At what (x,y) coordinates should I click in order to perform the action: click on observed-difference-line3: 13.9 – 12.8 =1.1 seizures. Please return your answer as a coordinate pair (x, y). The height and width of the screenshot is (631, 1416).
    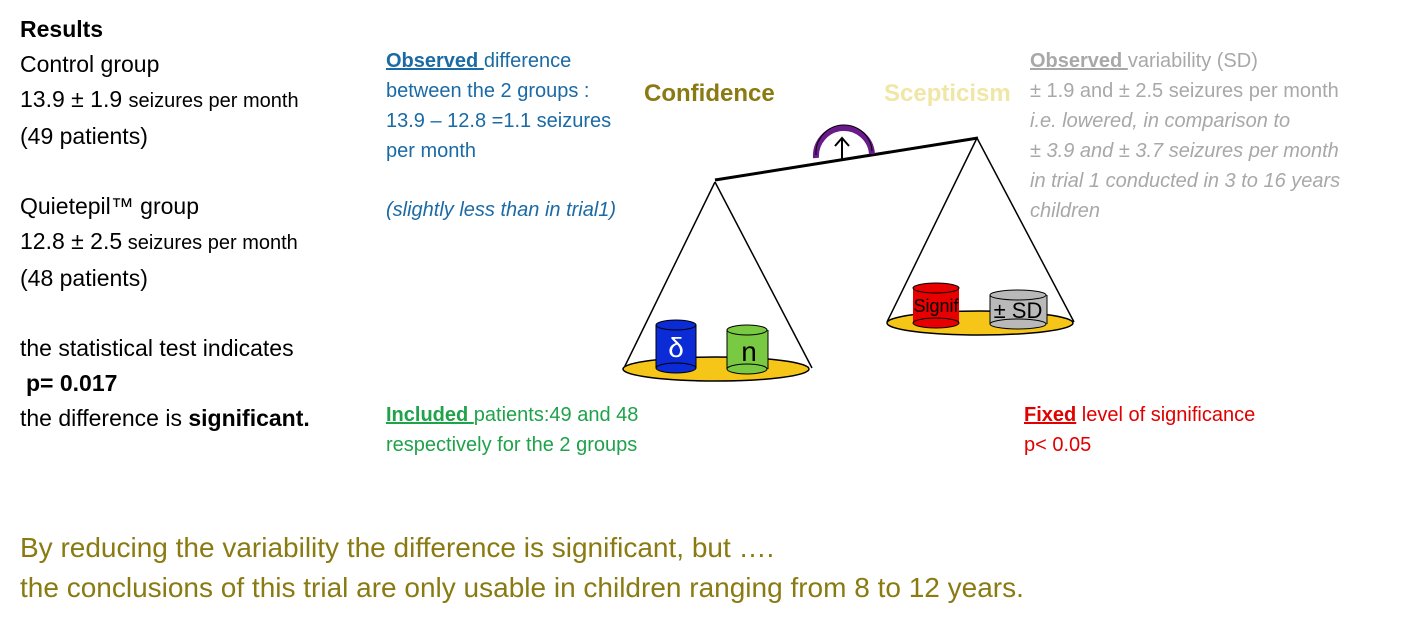
    Looking at the image, I should click on (499, 121).